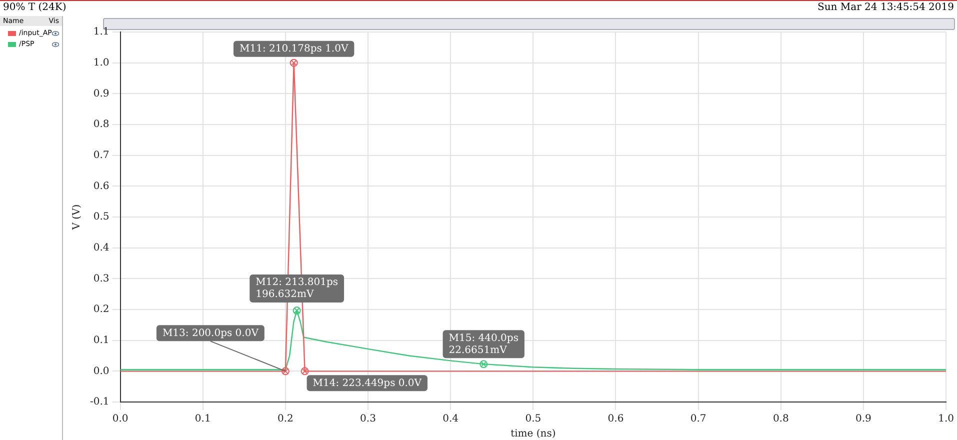 The width and height of the screenshot is (957, 440). Describe the element at coordinates (946, 419) in the screenshot. I see `x-tick-label: 1.0` at that location.